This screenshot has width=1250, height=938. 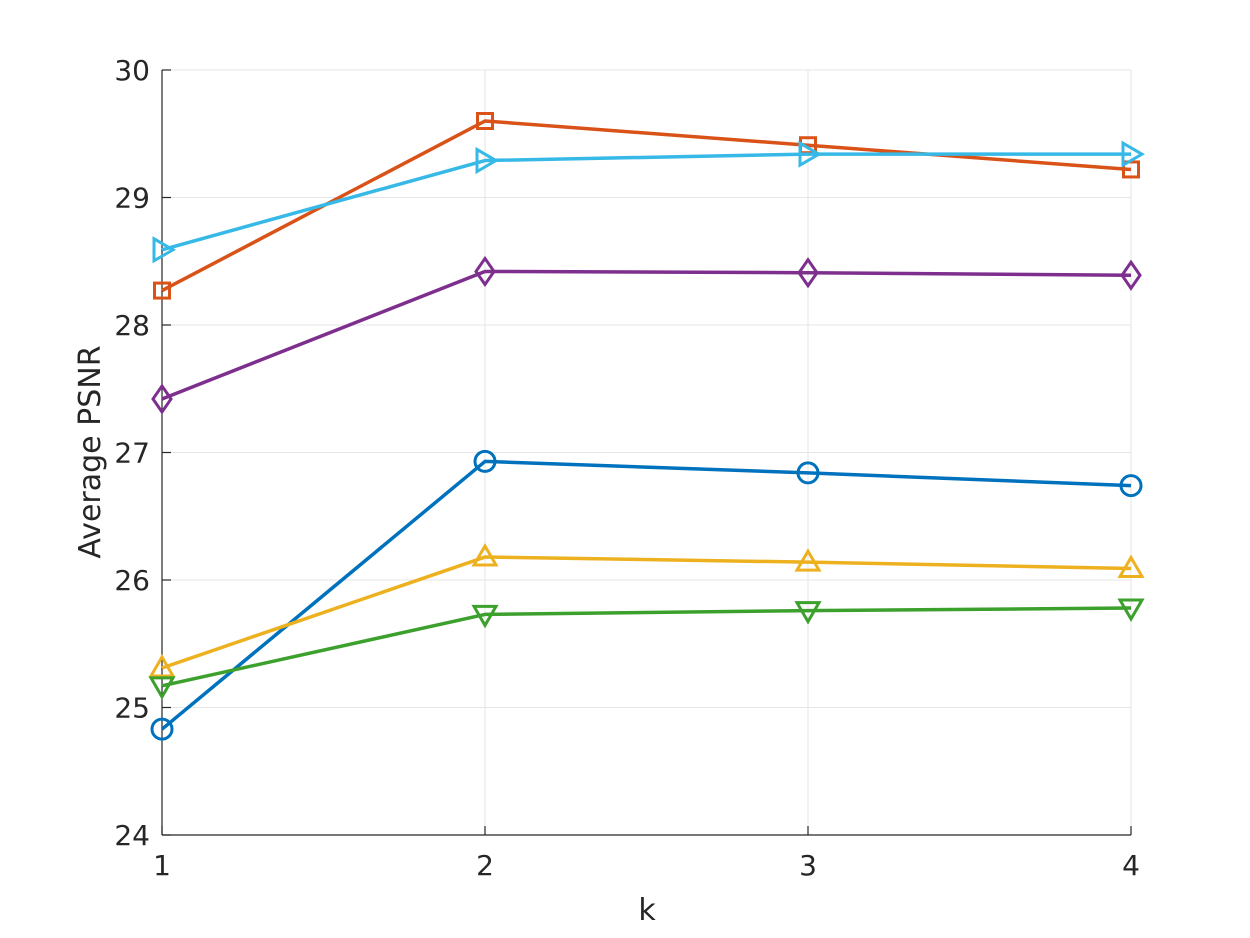 I want to click on y-tick-label: 24, so click(x=132, y=835).